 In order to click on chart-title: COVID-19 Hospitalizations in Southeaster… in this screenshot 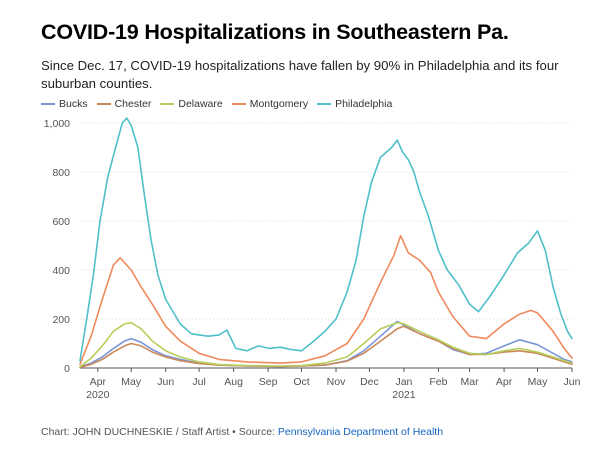, I will do `click(275, 32)`.